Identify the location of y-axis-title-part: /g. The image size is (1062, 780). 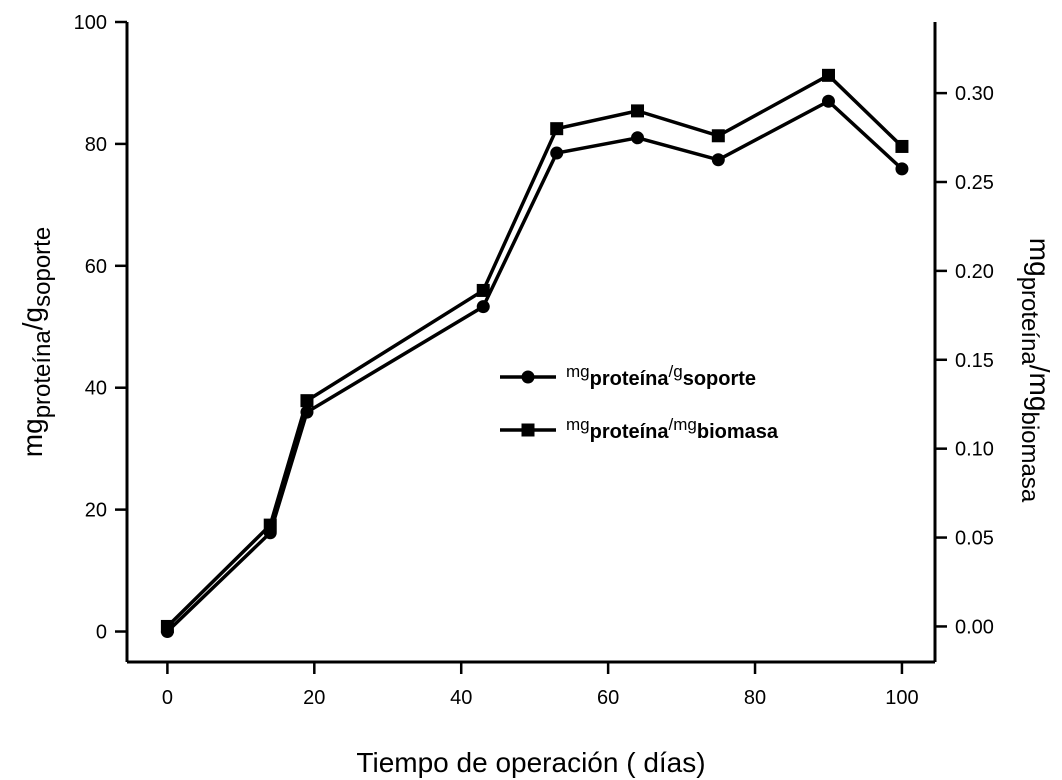
(32, 318).